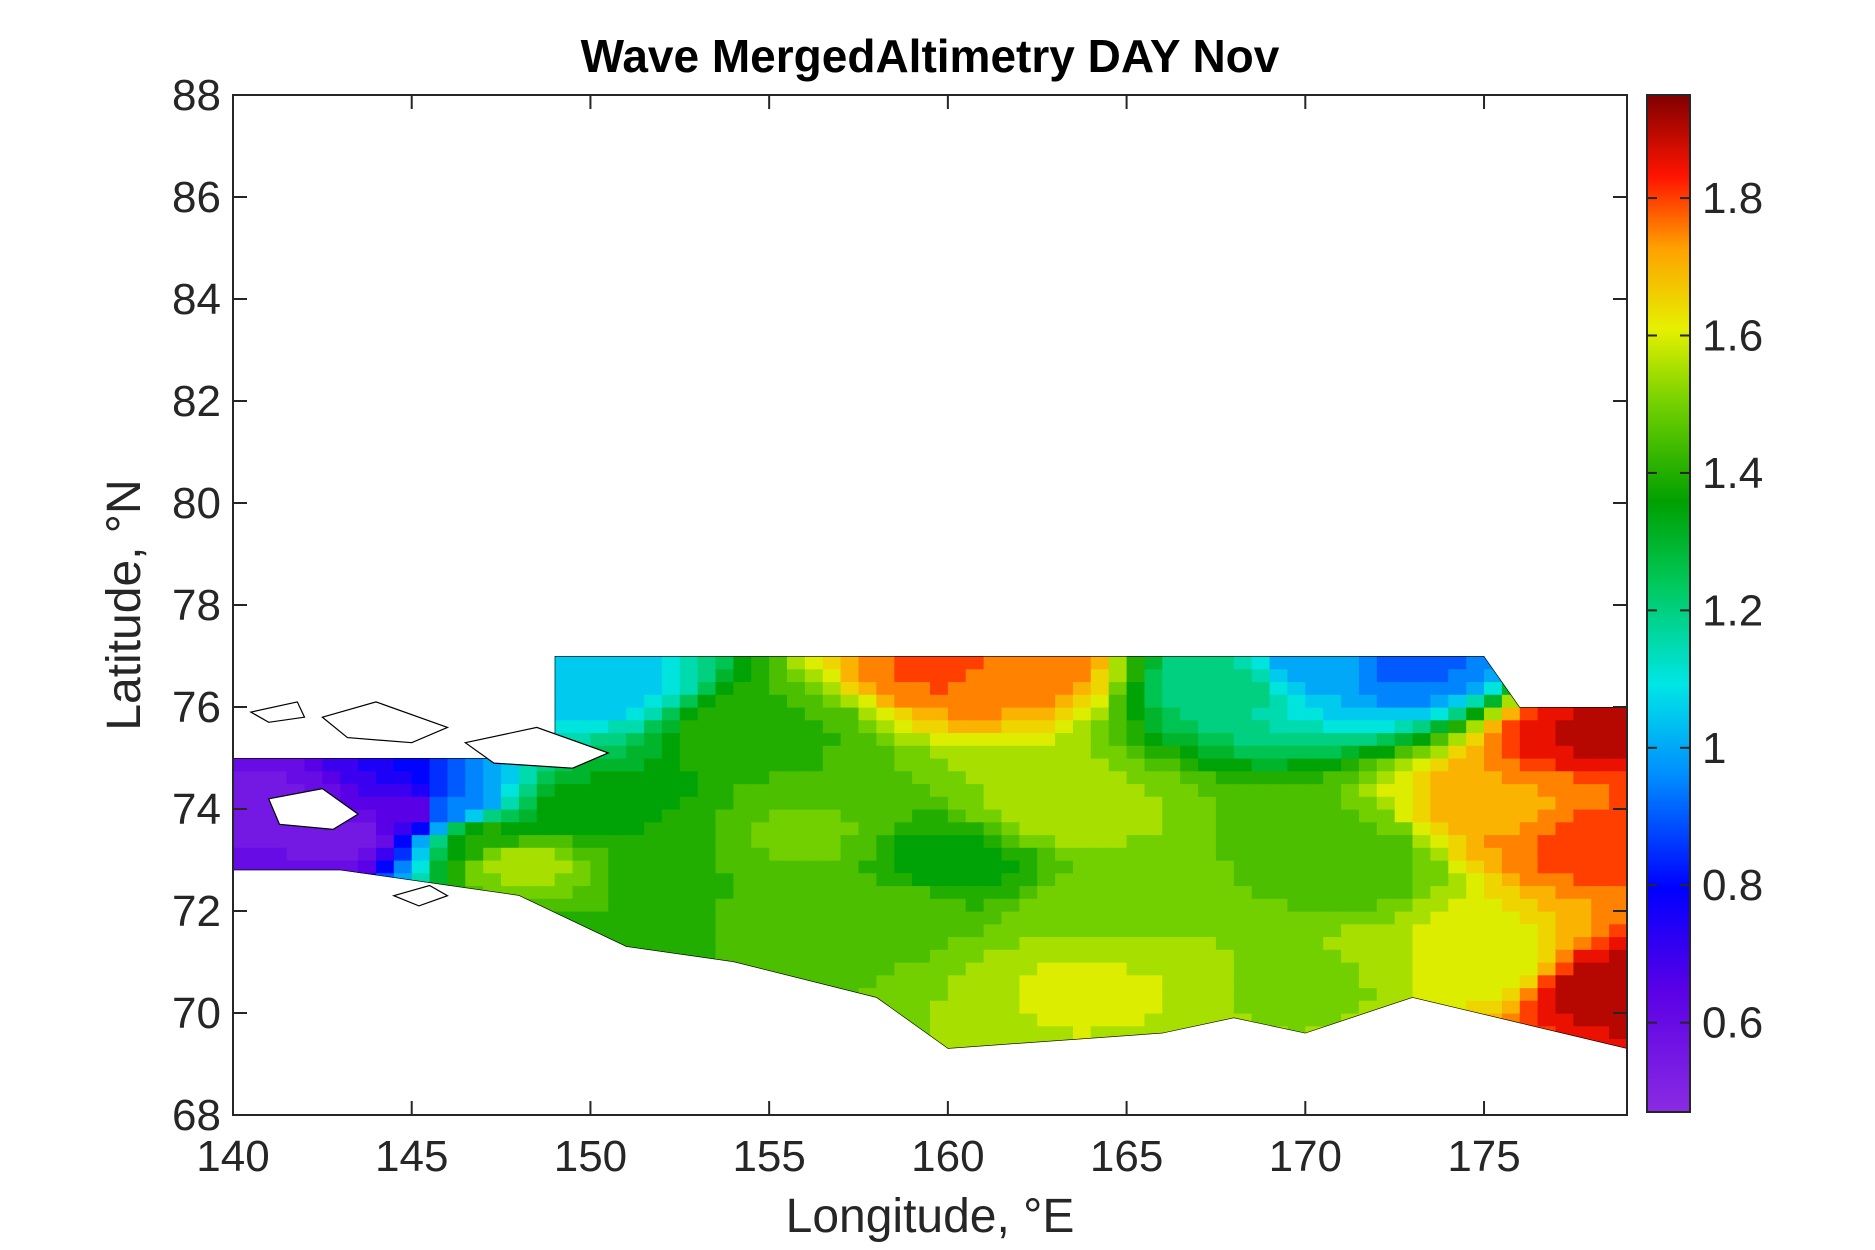  I want to click on y-tick-label: 80, so click(196, 503).